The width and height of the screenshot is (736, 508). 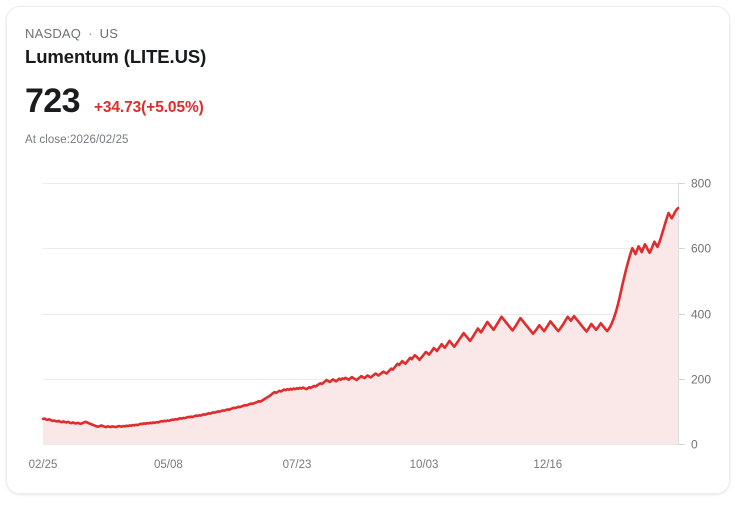 I want to click on xtick-label-12-16: 12/16, so click(x=547, y=465).